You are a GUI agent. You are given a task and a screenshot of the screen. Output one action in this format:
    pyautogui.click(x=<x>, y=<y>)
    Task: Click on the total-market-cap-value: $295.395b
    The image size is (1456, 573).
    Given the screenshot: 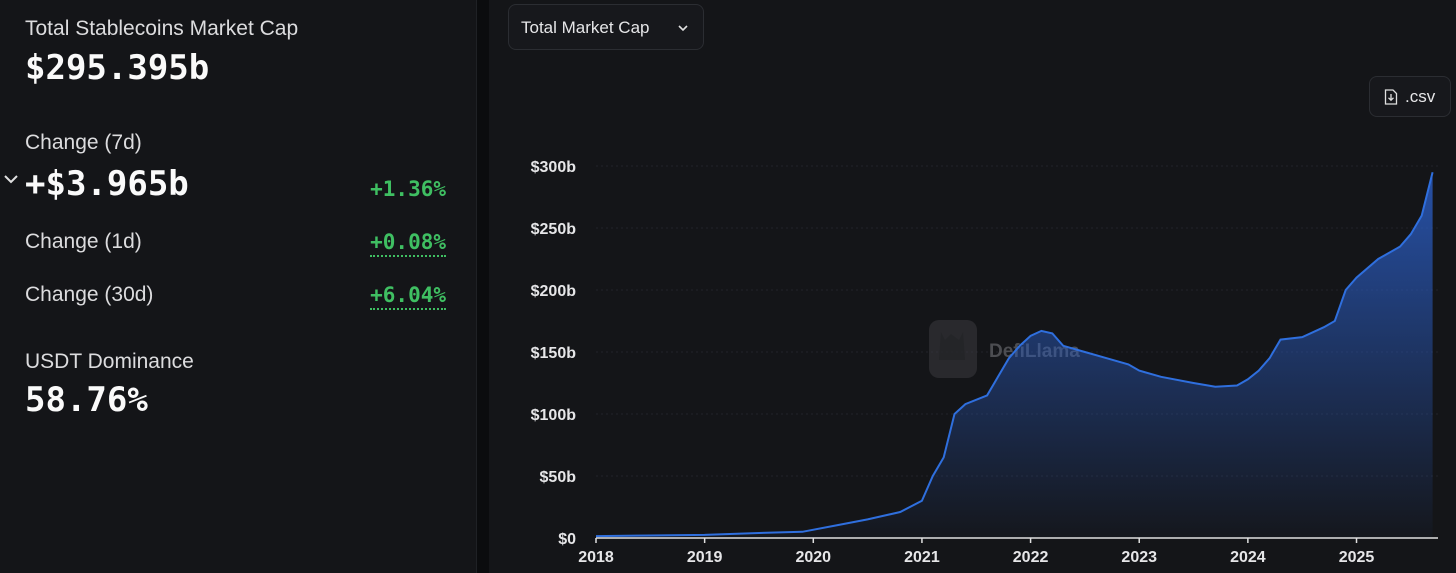 What is the action you would take?
    pyautogui.click(x=117, y=68)
    